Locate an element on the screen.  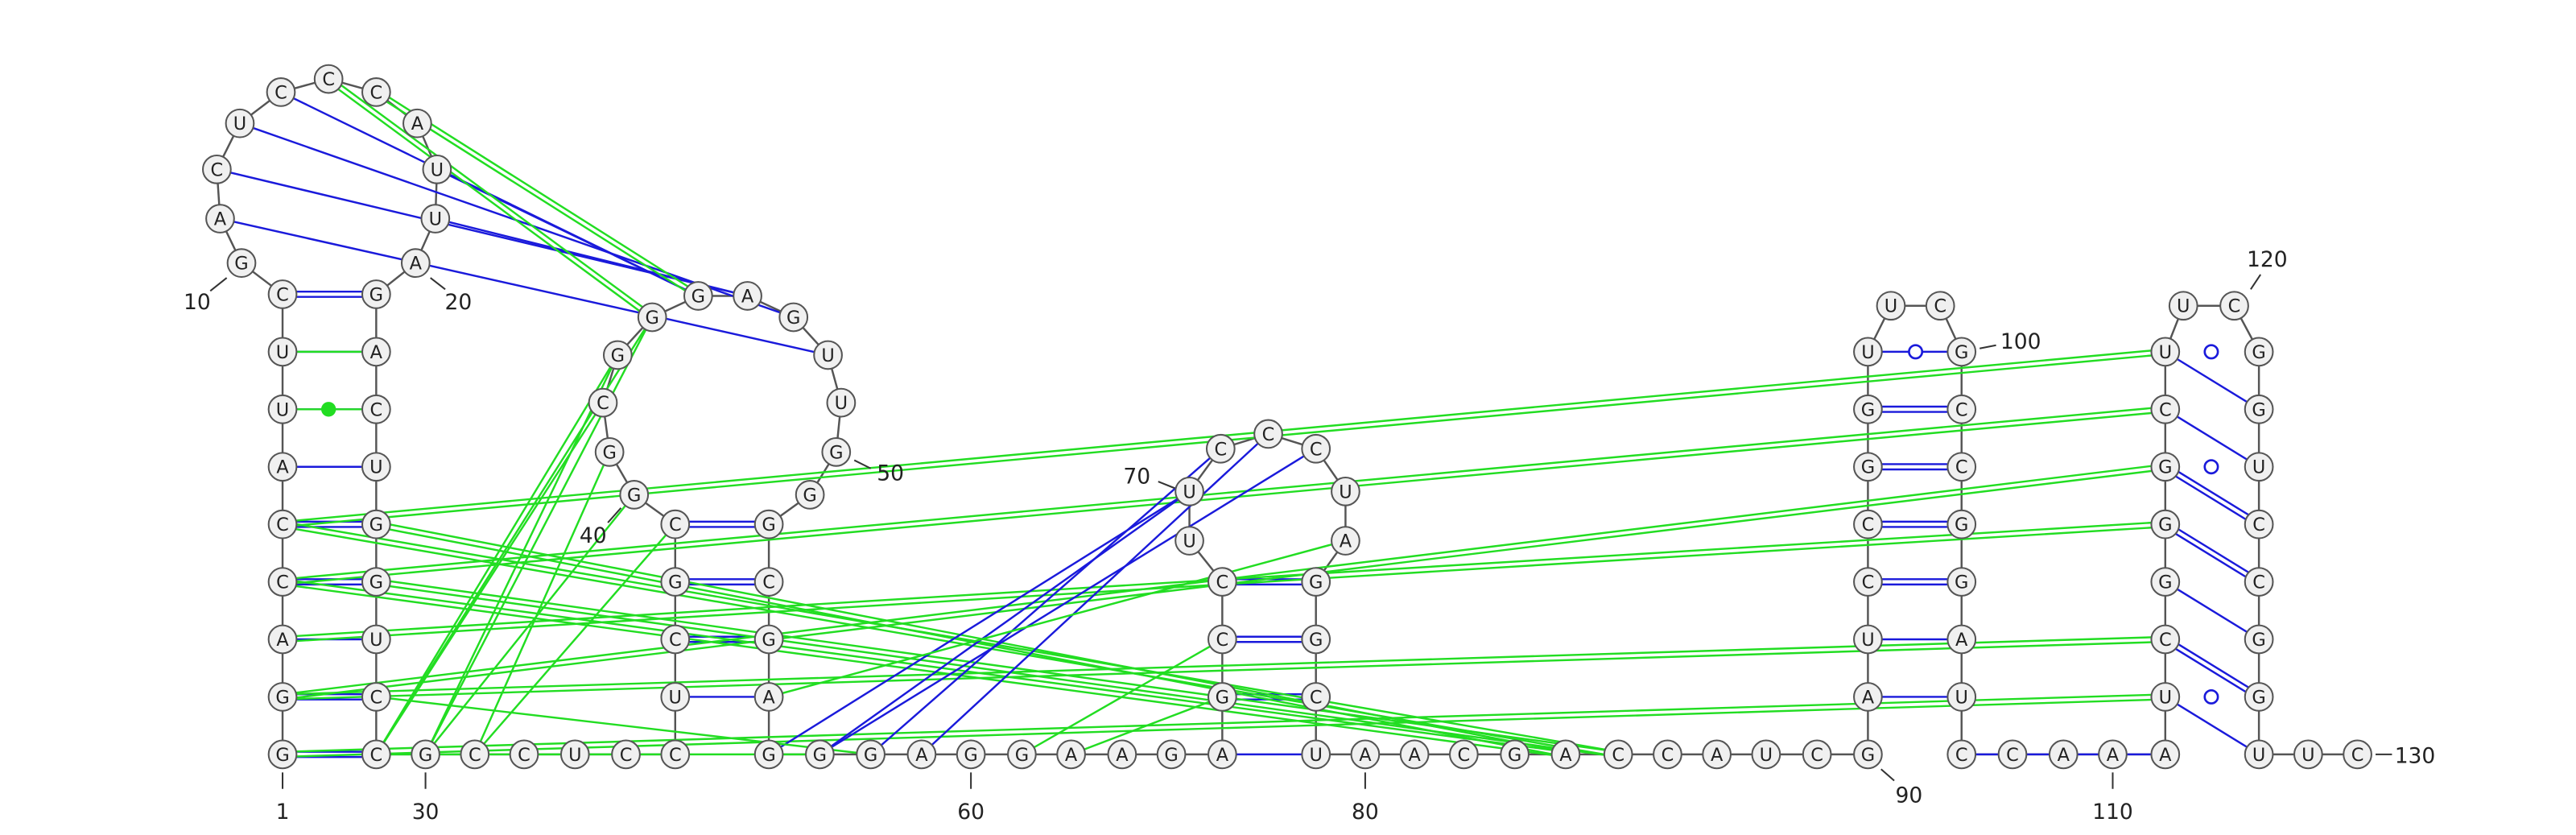
position-label: 20 is located at coordinates (459, 302).